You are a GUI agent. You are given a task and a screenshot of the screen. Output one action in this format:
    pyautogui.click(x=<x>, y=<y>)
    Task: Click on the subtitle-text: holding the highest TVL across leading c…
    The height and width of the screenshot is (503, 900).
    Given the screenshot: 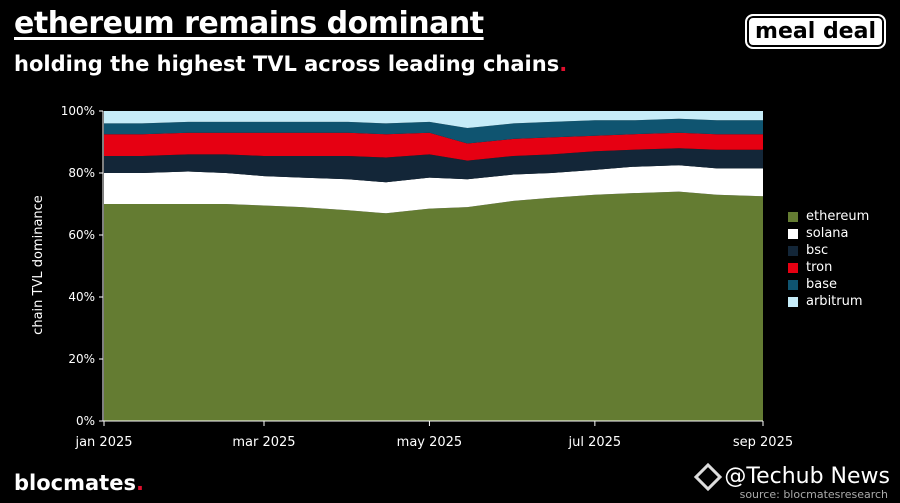 What is the action you would take?
    pyautogui.click(x=287, y=64)
    